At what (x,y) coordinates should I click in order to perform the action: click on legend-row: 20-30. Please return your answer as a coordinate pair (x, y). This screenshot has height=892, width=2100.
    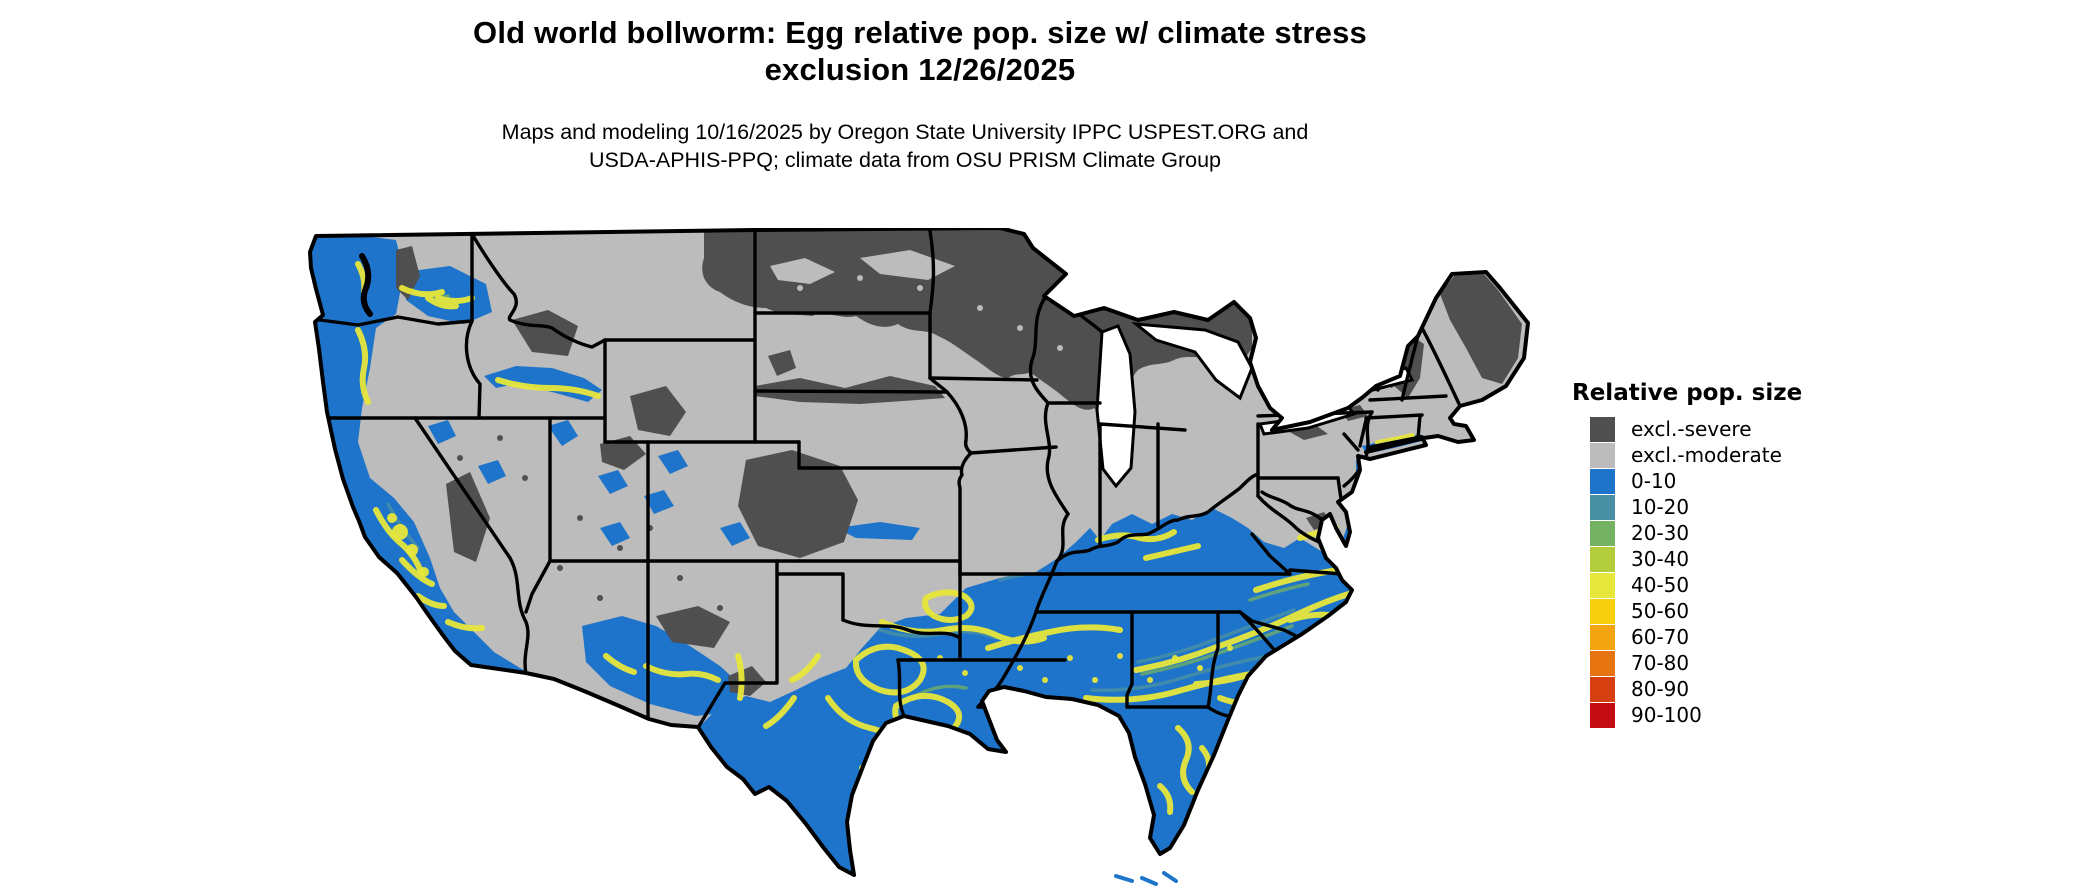
    Looking at the image, I should click on (1696, 533).